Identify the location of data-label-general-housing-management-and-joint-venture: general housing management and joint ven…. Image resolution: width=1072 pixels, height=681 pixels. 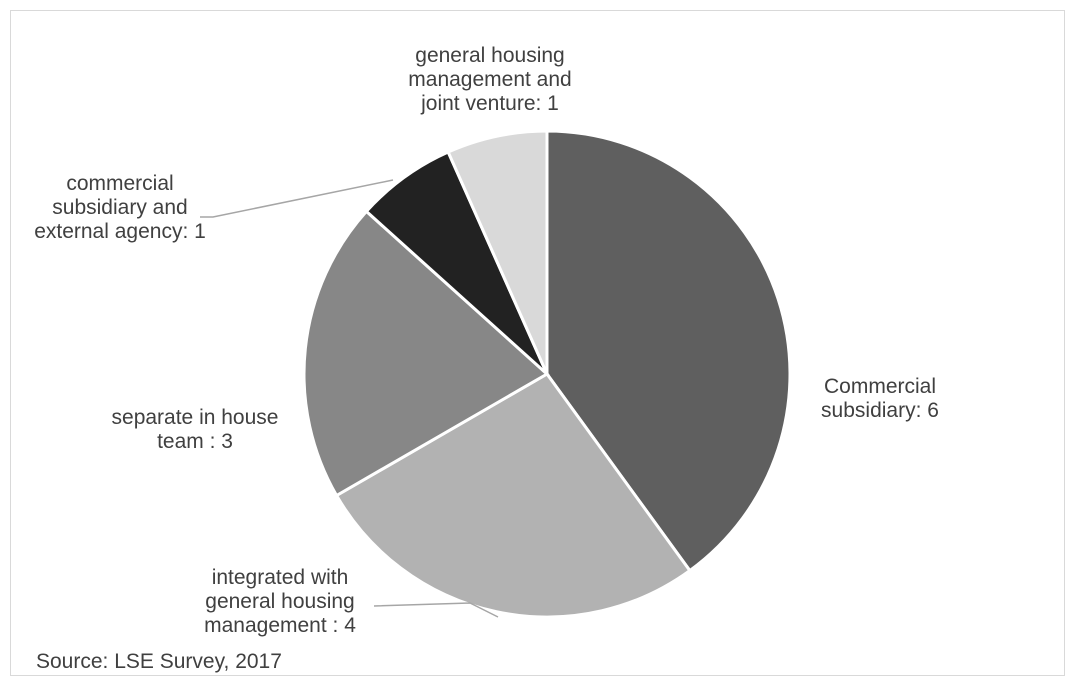
(490, 79).